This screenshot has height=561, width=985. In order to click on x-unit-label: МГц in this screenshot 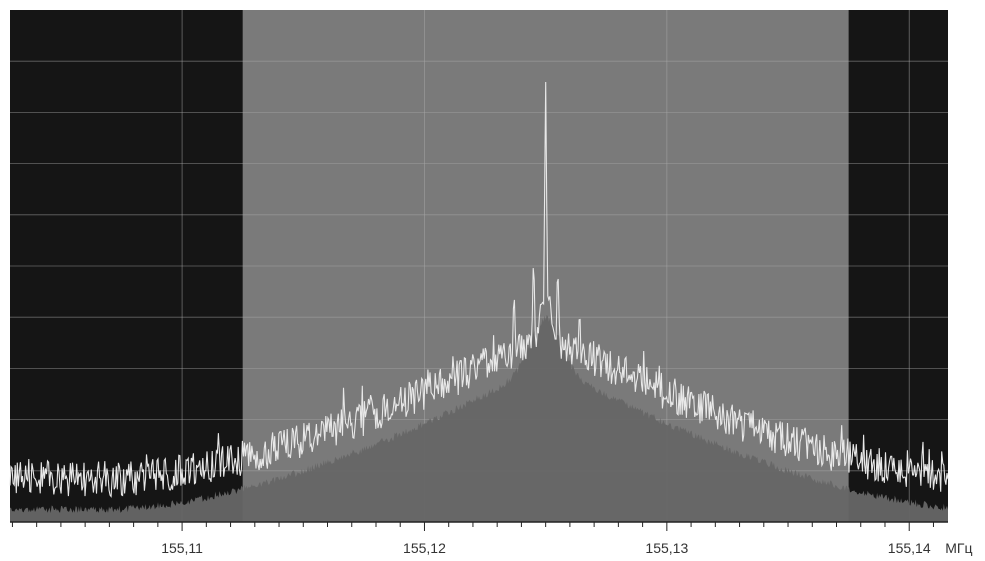, I will do `click(958, 548)`.